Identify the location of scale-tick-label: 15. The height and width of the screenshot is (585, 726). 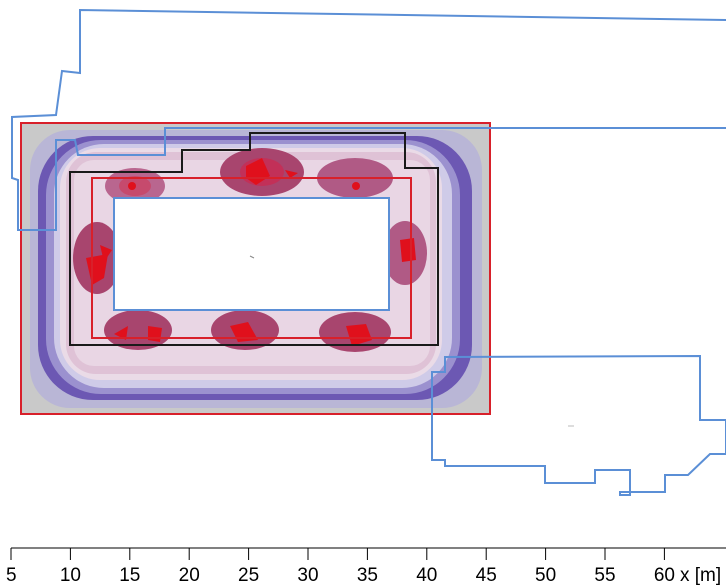
(129, 575).